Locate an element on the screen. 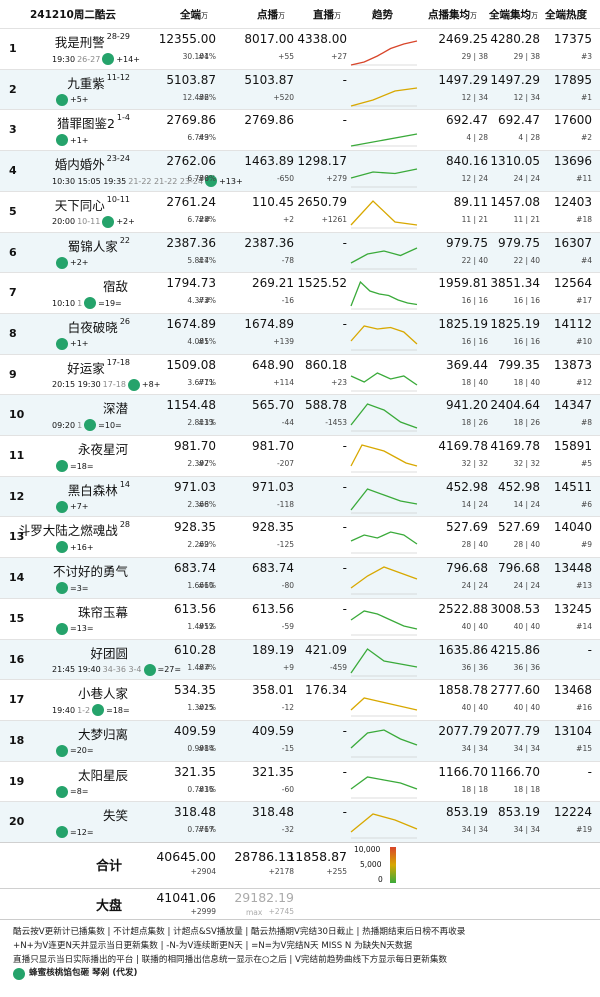 The height and width of the screenshot is (997, 600). broadcast-info: =8= is located at coordinates (70, 791).